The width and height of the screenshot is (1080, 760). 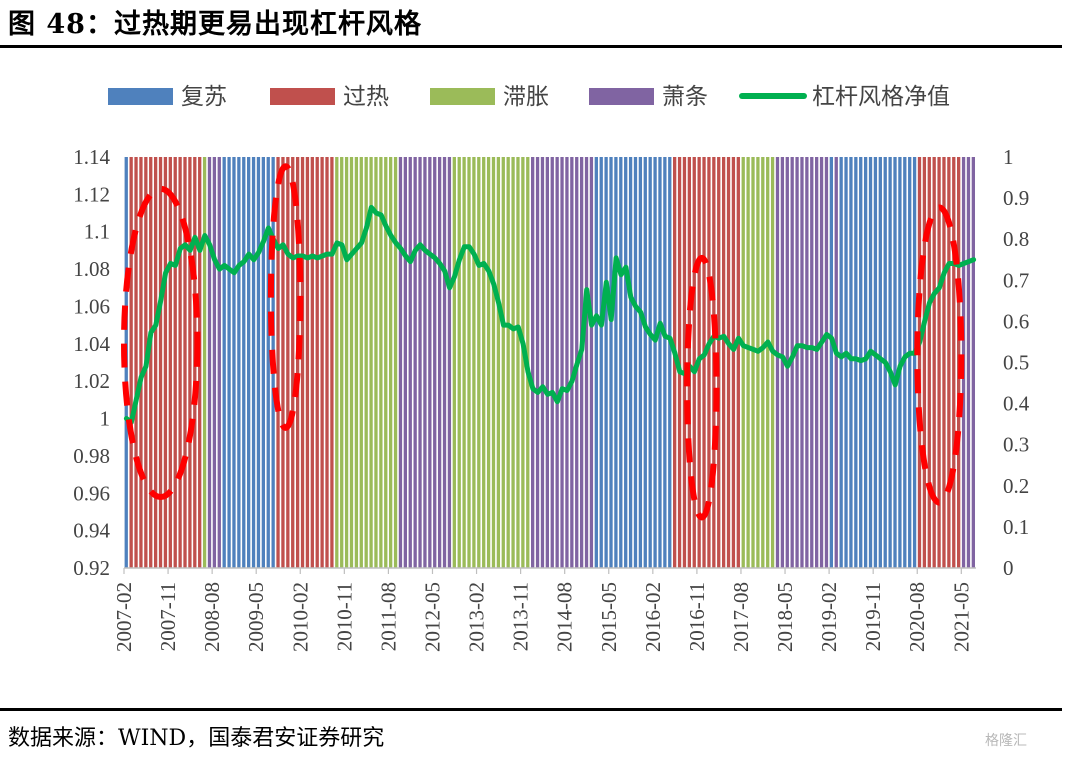 What do you see at coordinates (204, 97) in the screenshot?
I see `legend-label: 复苏` at bounding box center [204, 97].